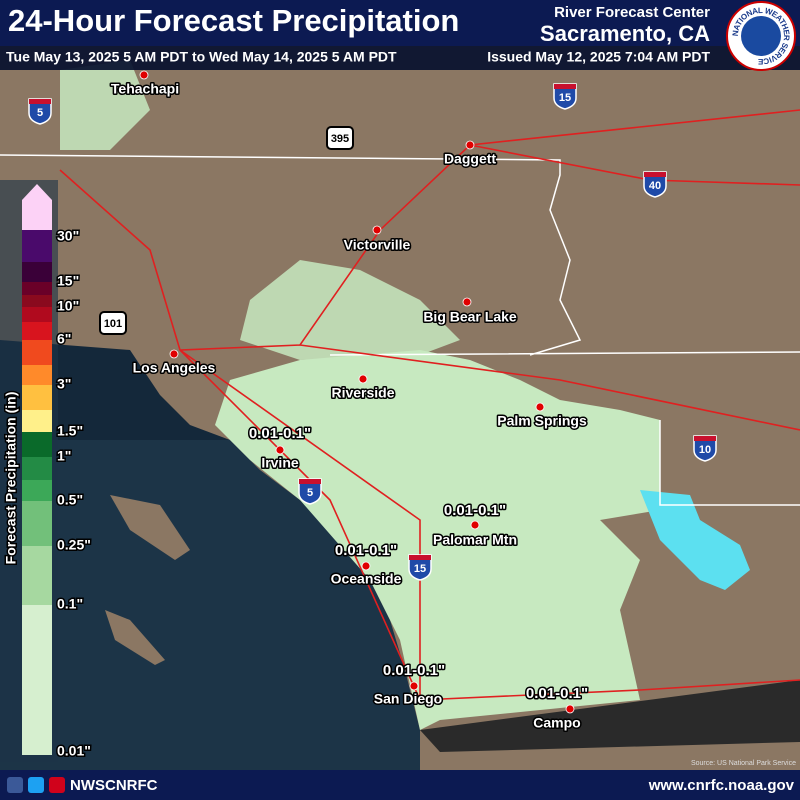 Image resolution: width=800 pixels, height=800 pixels. Describe the element at coordinates (366, 579) in the screenshot. I see `city-label: Oceanside` at that location.